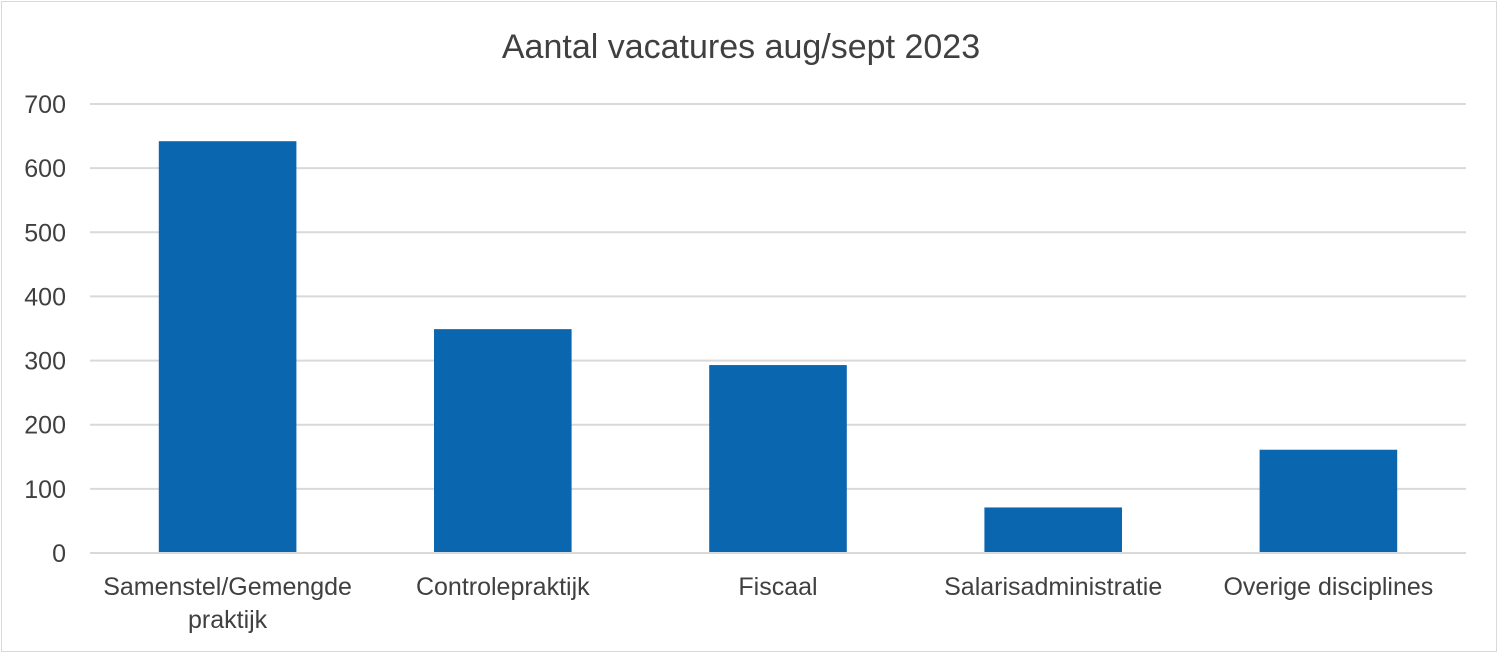 The image size is (1500, 655). I want to click on x-category-label: Fiscaal, so click(777, 587).